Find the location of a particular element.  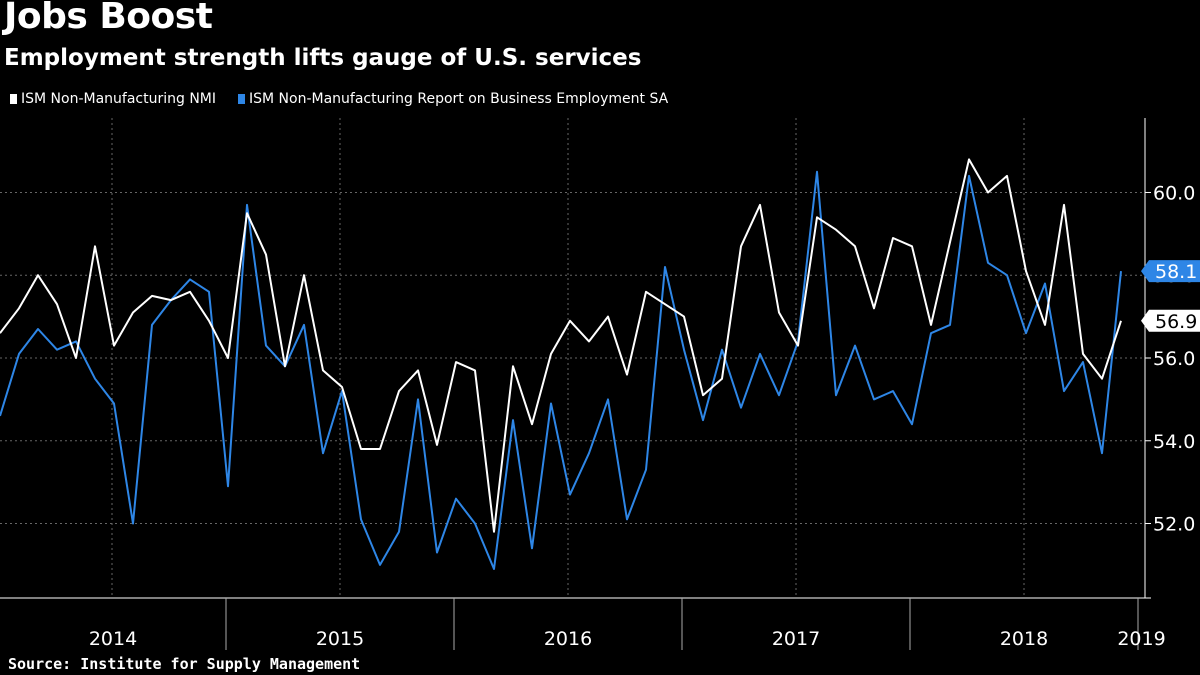

x-tick-label-2014: 2014 is located at coordinates (113, 639).